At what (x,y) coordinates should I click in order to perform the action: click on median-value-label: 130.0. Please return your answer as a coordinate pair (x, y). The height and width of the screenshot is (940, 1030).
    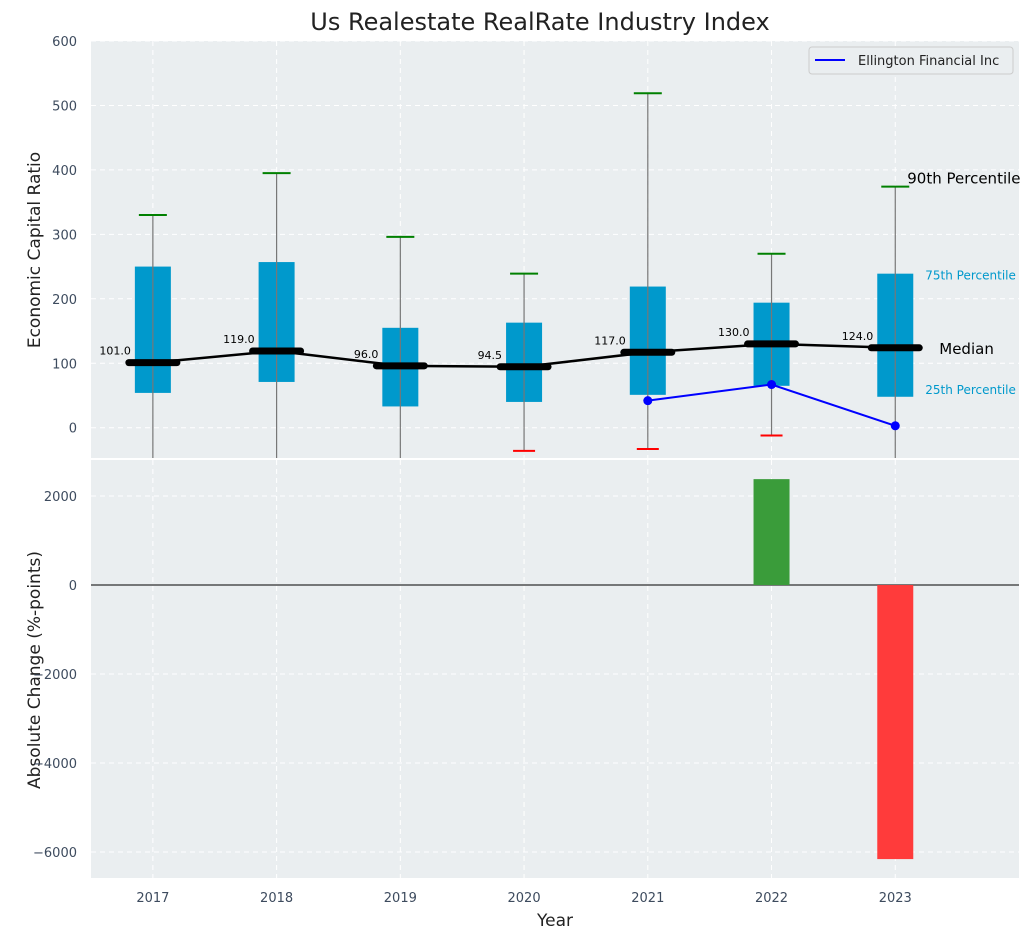
    Looking at the image, I should click on (734, 332).